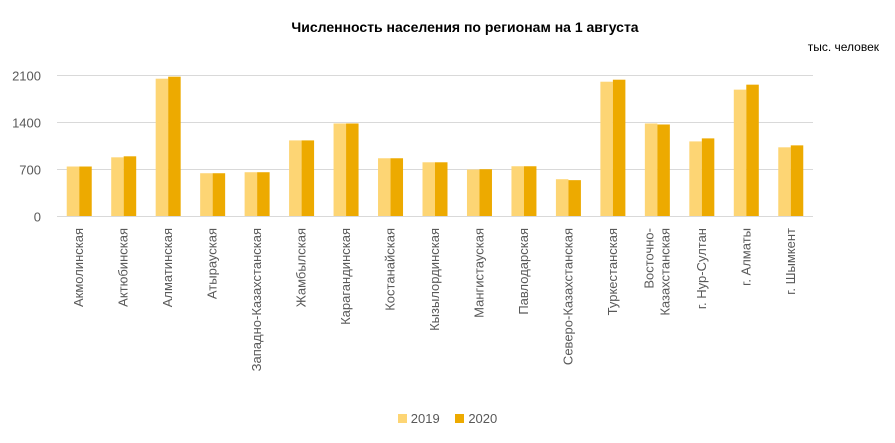 The height and width of the screenshot is (443, 895). I want to click on x-tick-label: г. Алматы, so click(745, 257).